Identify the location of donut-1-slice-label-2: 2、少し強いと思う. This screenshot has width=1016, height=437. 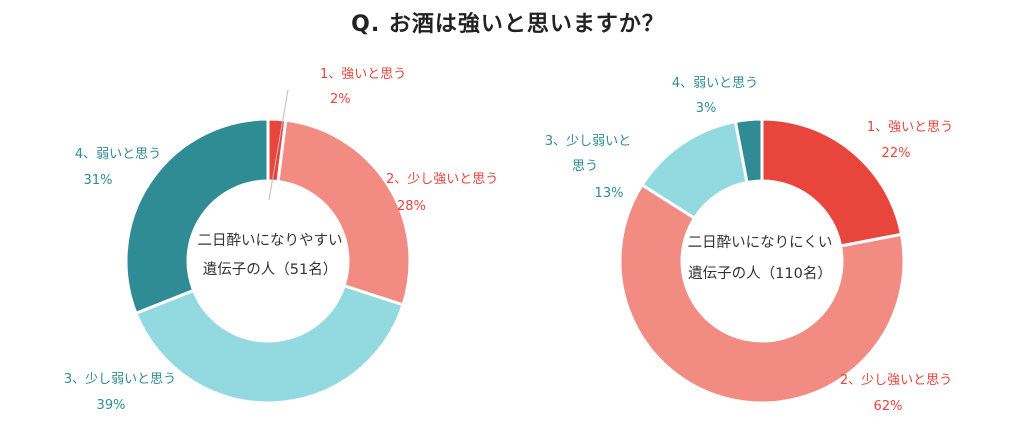
(442, 179).